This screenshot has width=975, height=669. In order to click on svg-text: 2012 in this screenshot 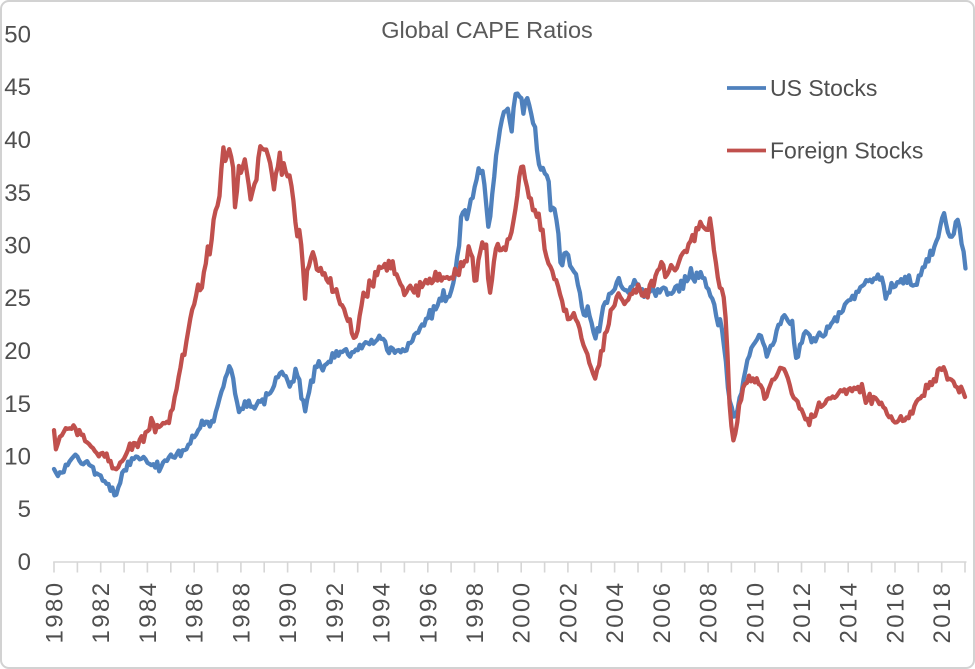, I will do `click(802, 612)`.